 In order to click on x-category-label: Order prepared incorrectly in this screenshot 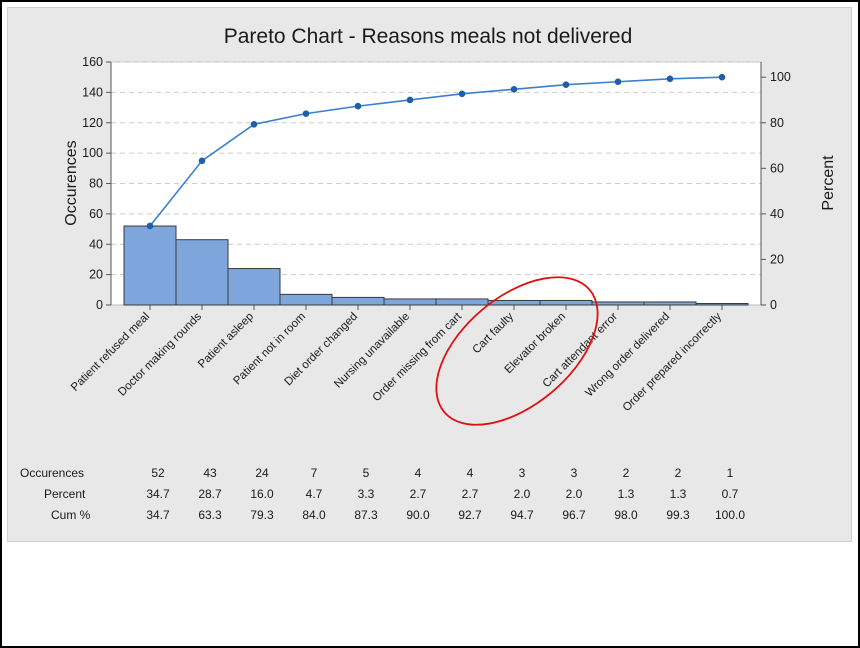, I will do `click(673, 362)`.